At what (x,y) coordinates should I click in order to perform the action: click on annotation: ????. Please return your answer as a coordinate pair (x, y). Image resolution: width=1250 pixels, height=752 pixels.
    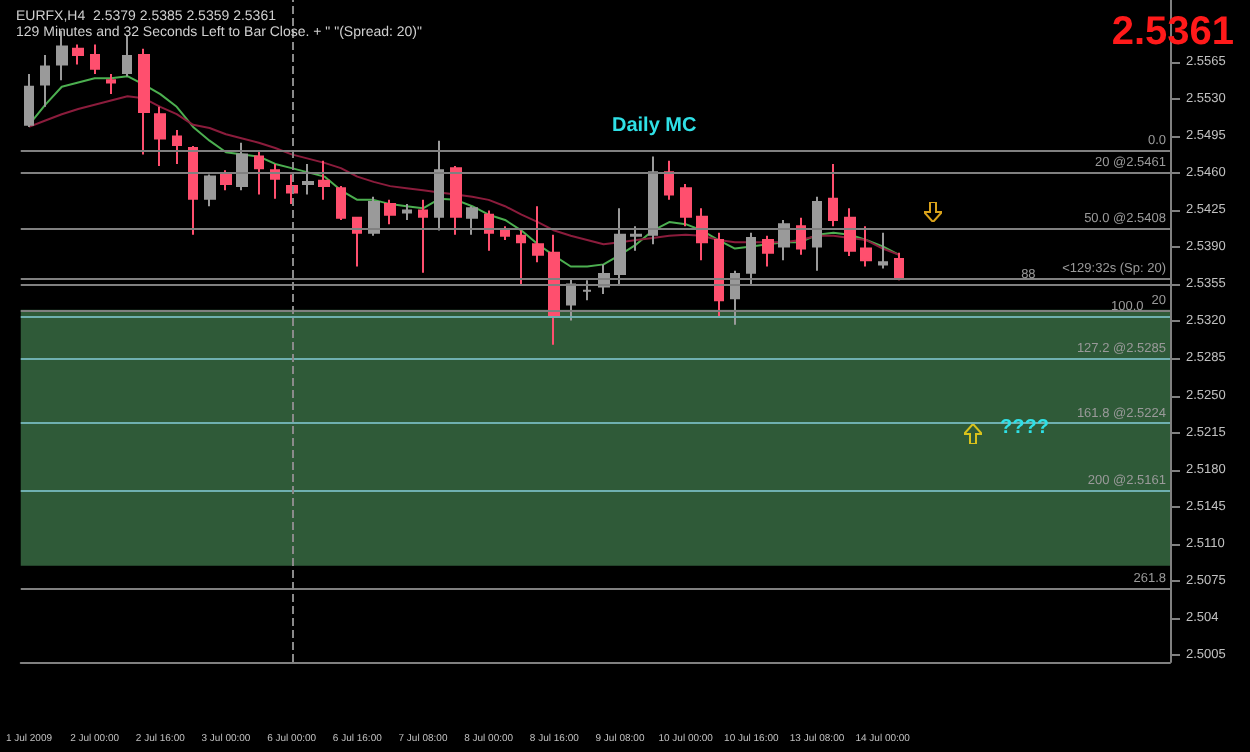
    Looking at the image, I should click on (1024, 428).